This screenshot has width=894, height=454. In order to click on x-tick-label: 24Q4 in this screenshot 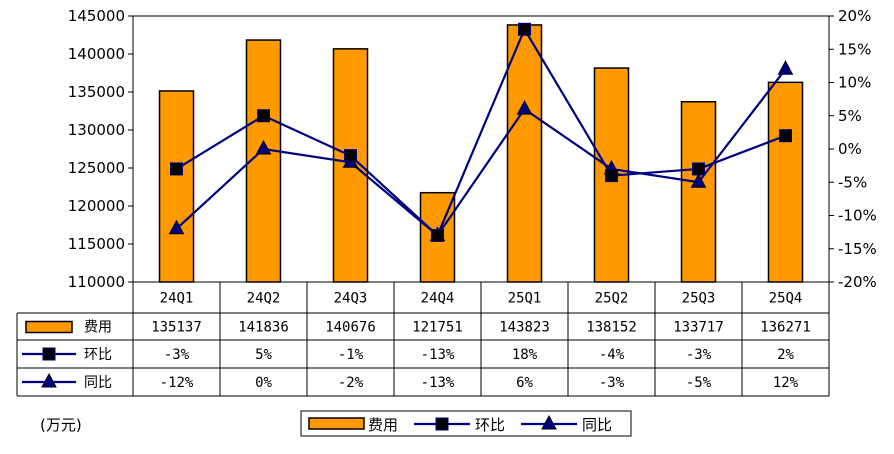, I will do `click(438, 299)`.